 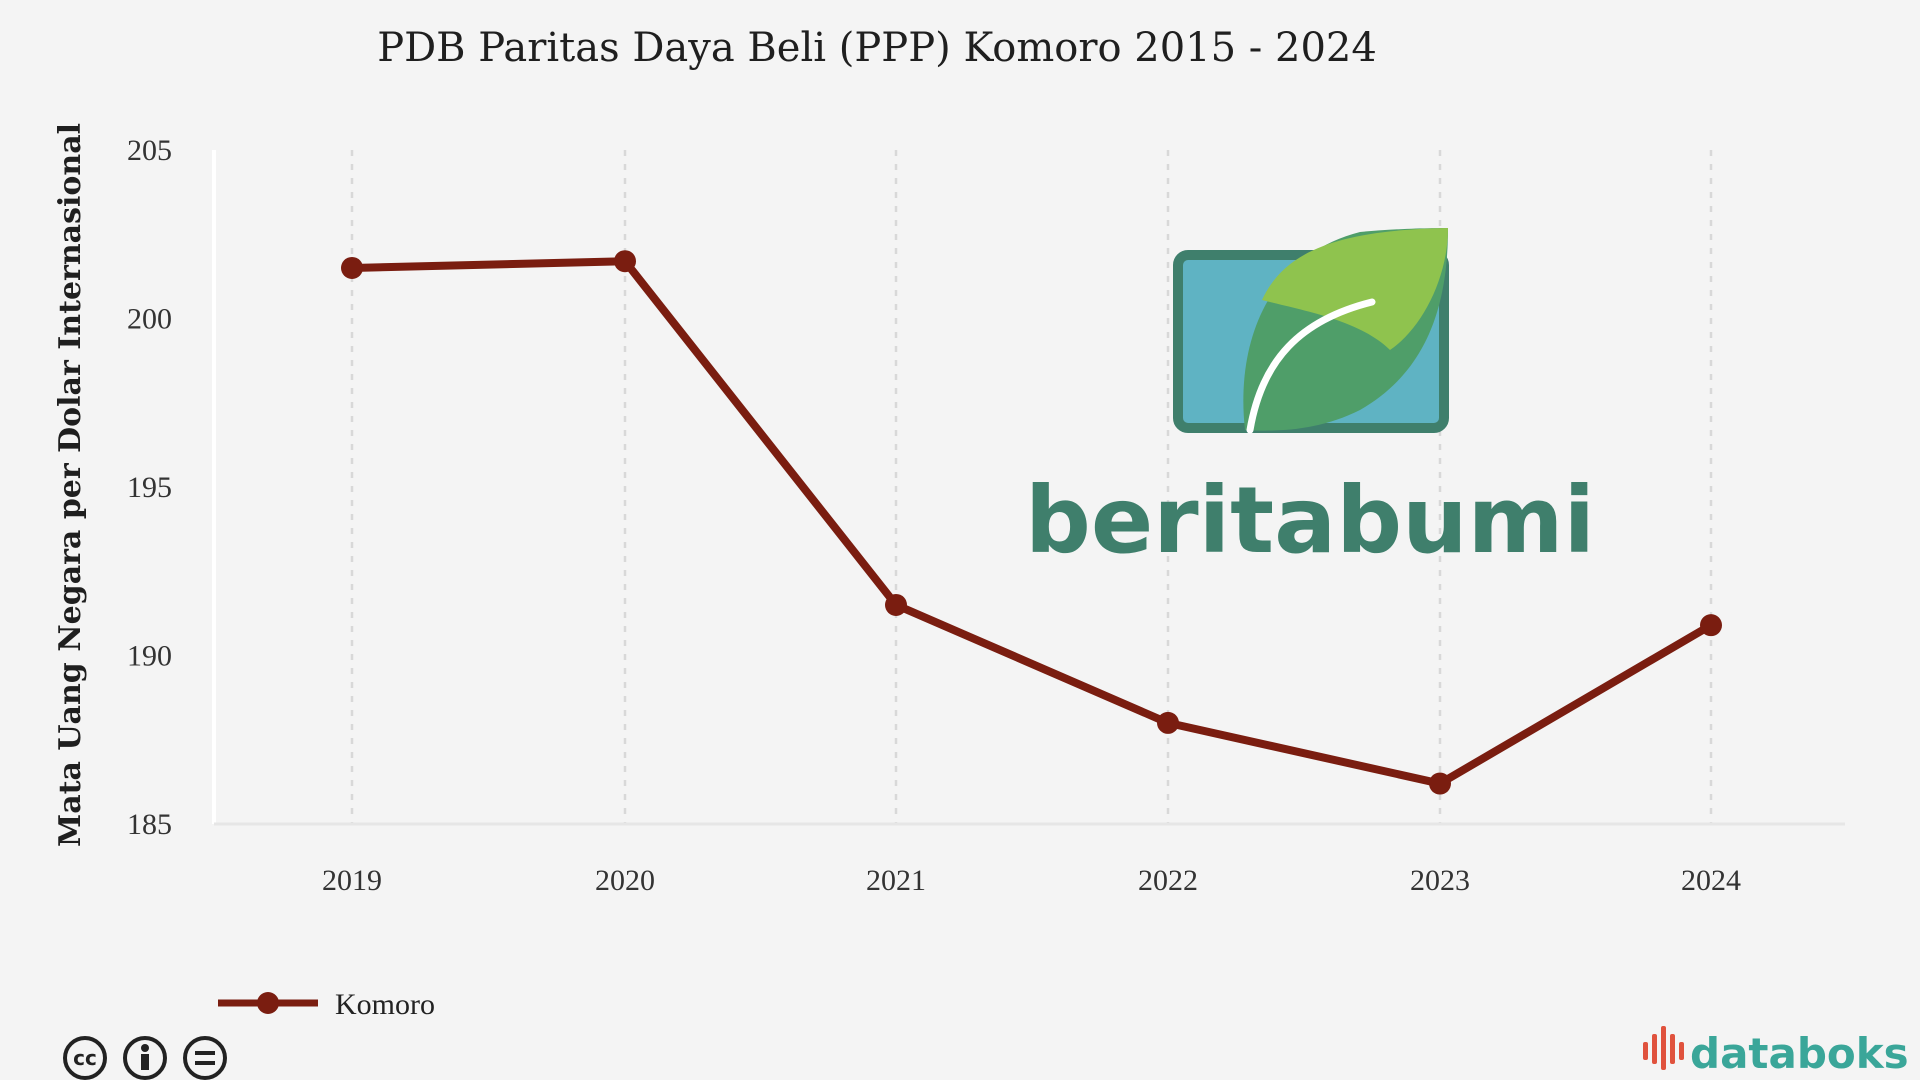 I want to click on watermark-text: beritabumi, so click(x=1310, y=520).